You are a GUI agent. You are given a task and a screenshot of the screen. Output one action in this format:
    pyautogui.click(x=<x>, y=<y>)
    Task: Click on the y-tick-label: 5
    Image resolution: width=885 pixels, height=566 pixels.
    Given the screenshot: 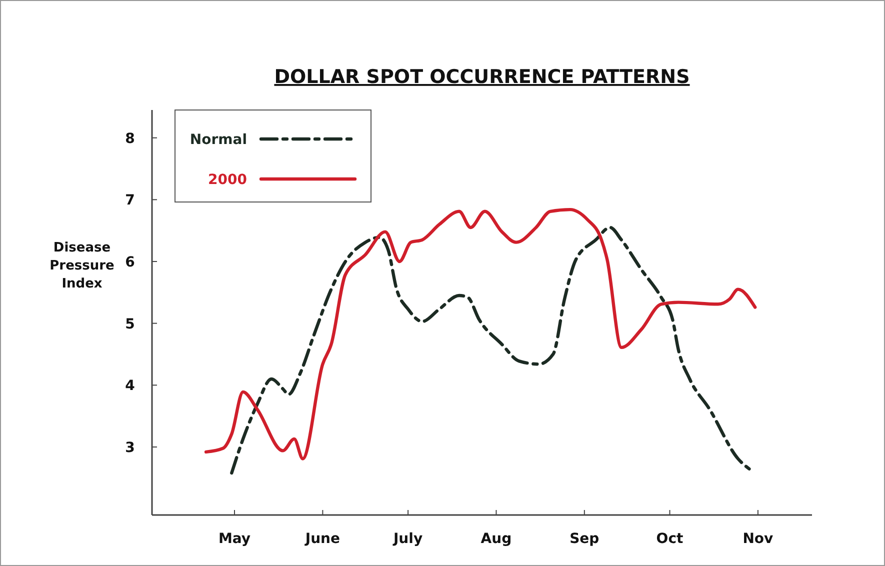 What is the action you would take?
    pyautogui.click(x=130, y=324)
    